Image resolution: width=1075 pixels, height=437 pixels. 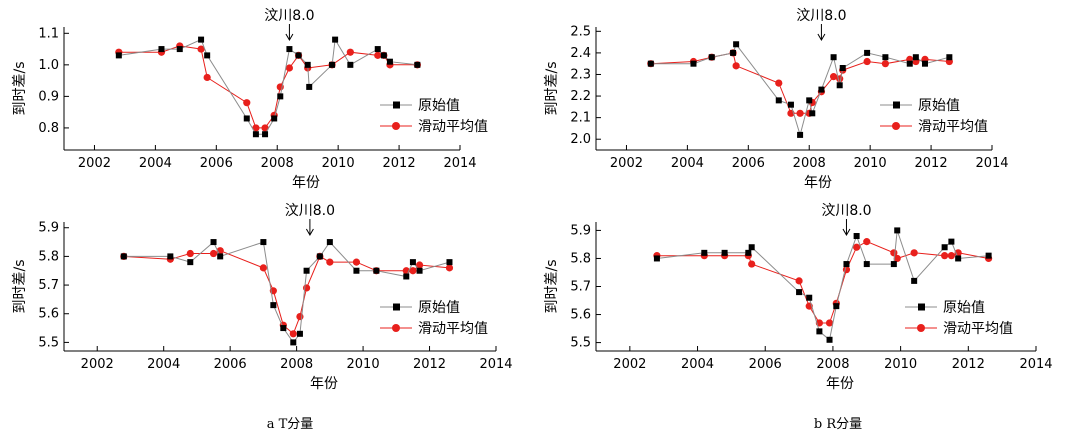 I want to click on x-tick-label: 2002, so click(x=626, y=163).